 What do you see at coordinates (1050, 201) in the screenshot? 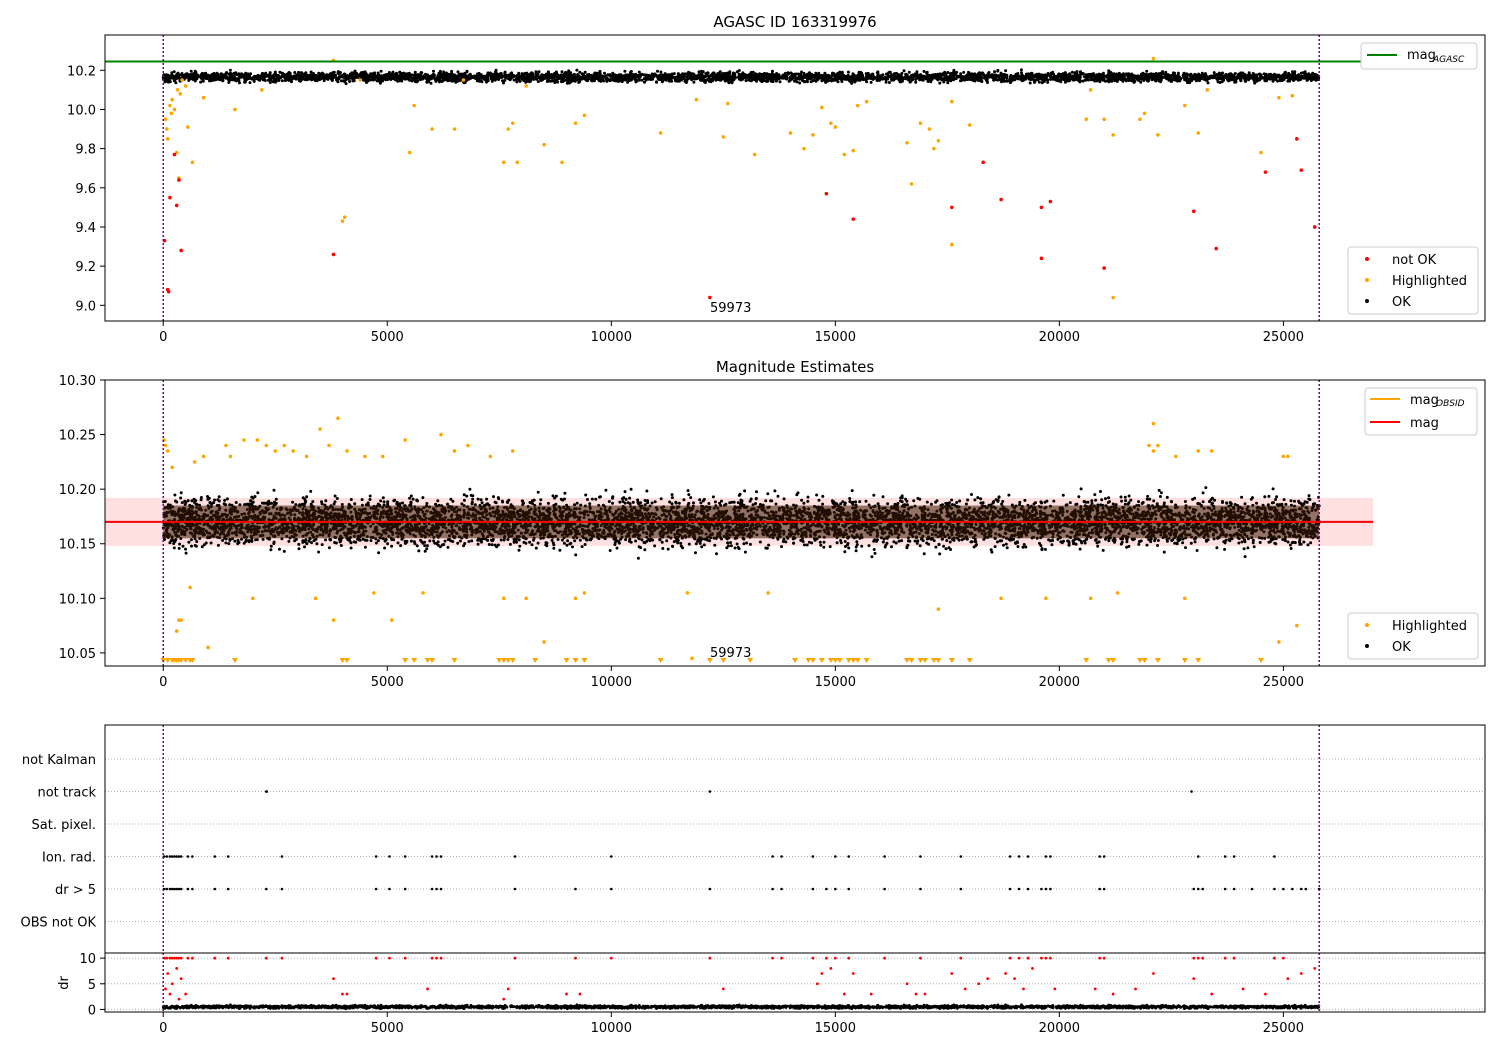
I see `not-ok-point` at bounding box center [1050, 201].